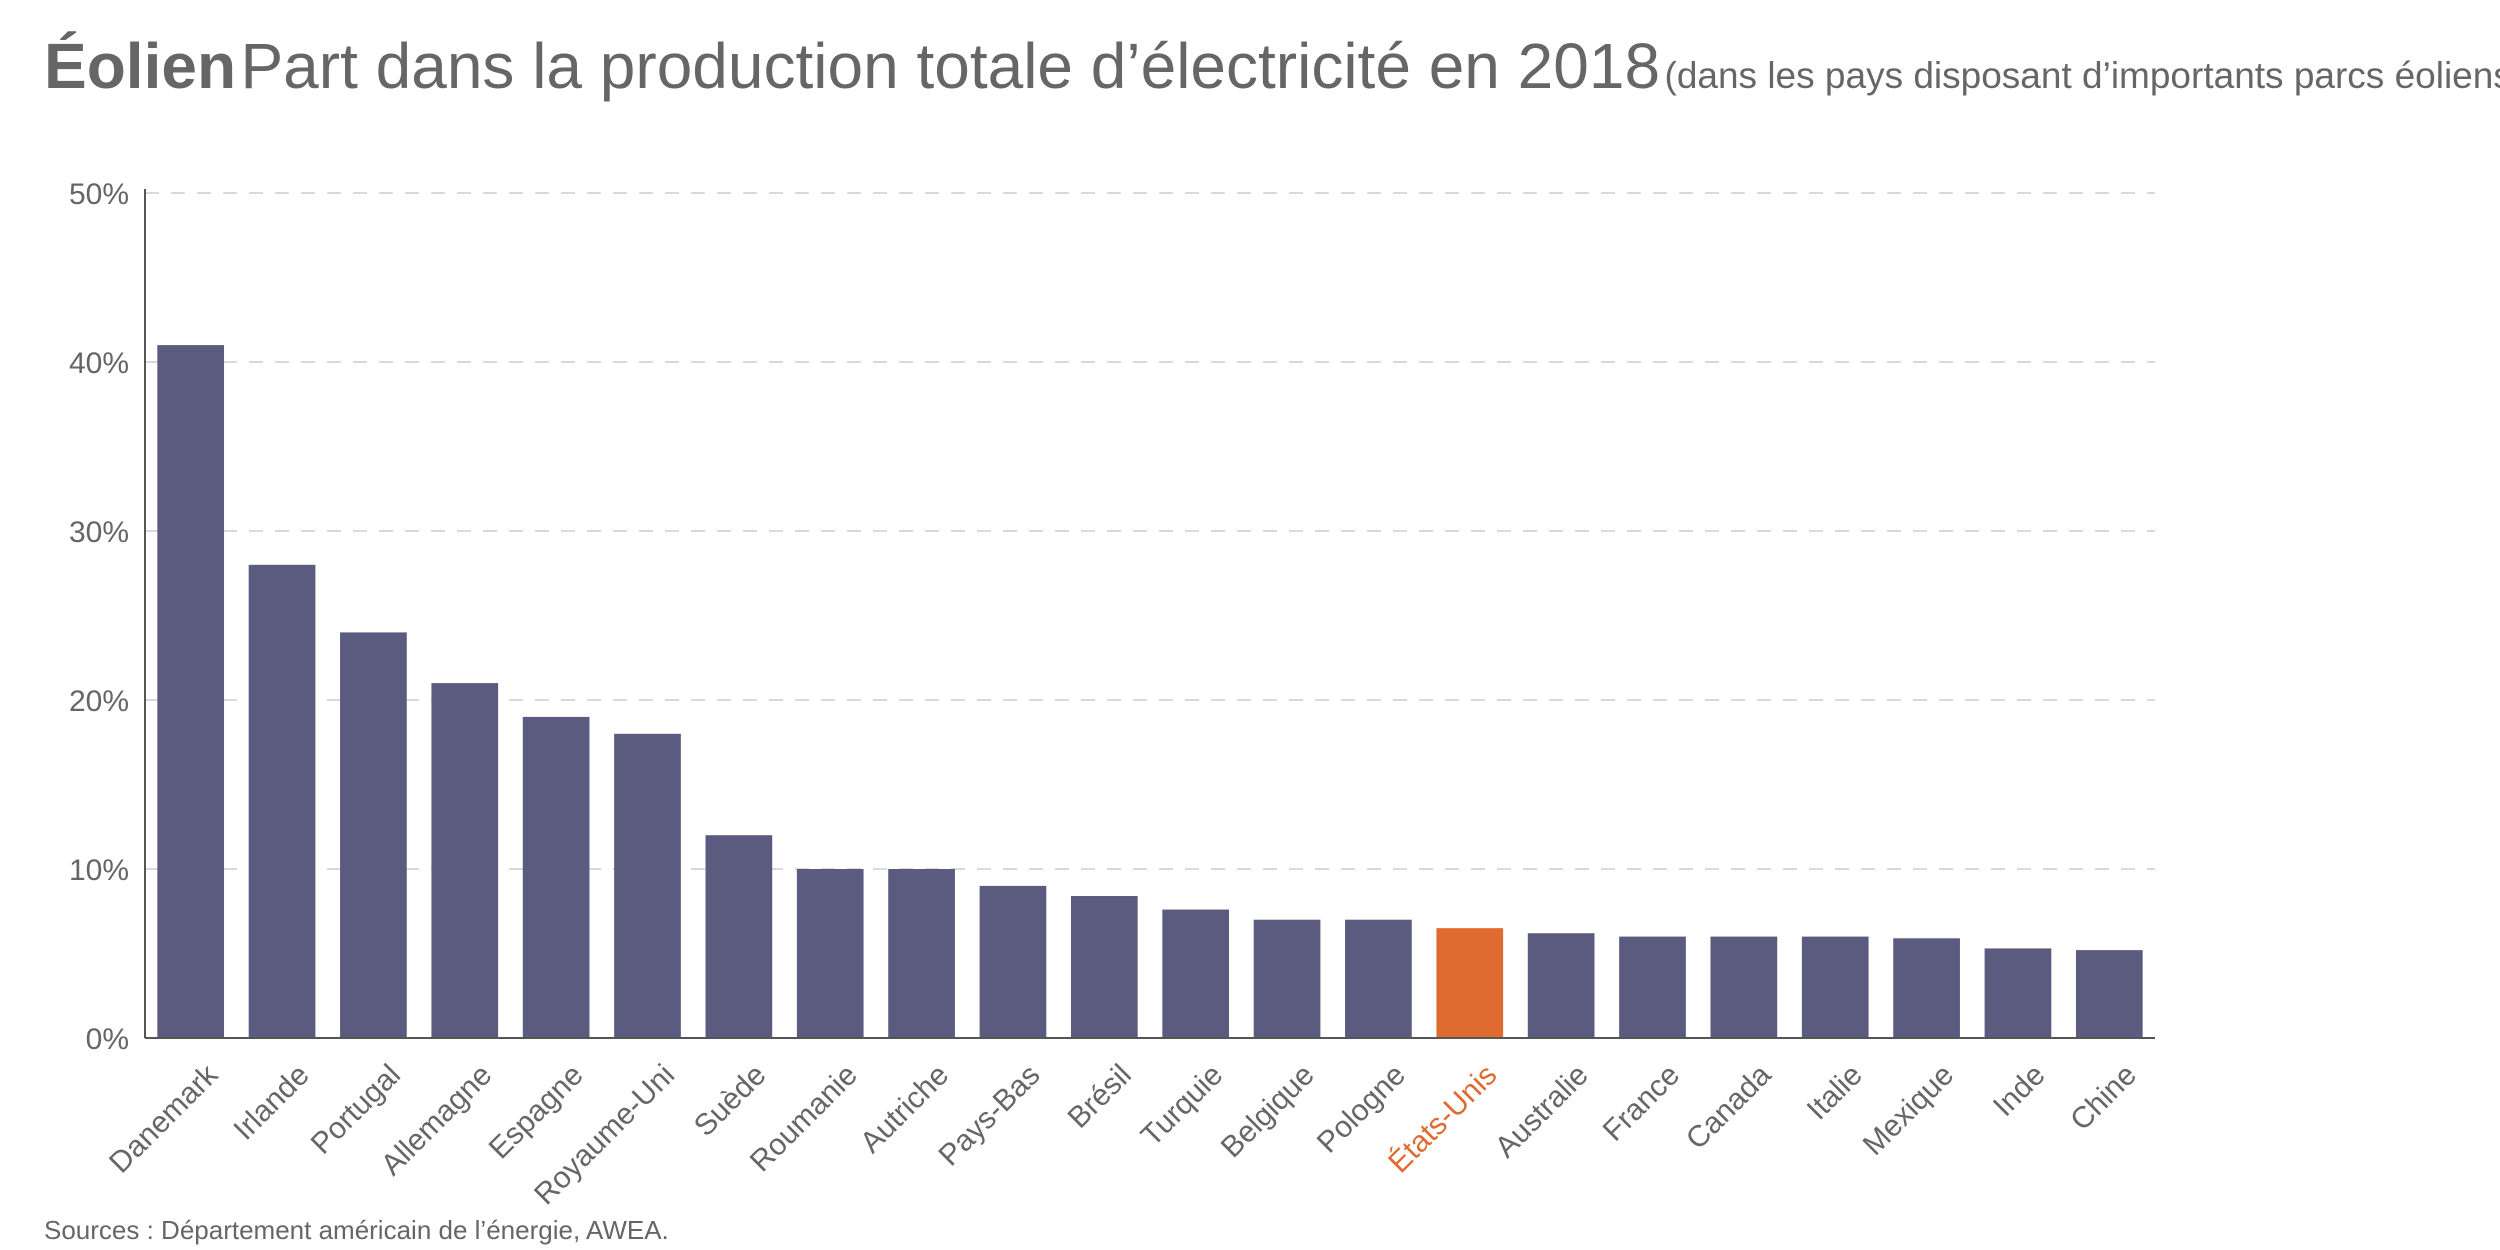 The height and width of the screenshot is (1250, 2500). Describe the element at coordinates (99, 194) in the screenshot. I see `y-tick-label: 50%` at that location.